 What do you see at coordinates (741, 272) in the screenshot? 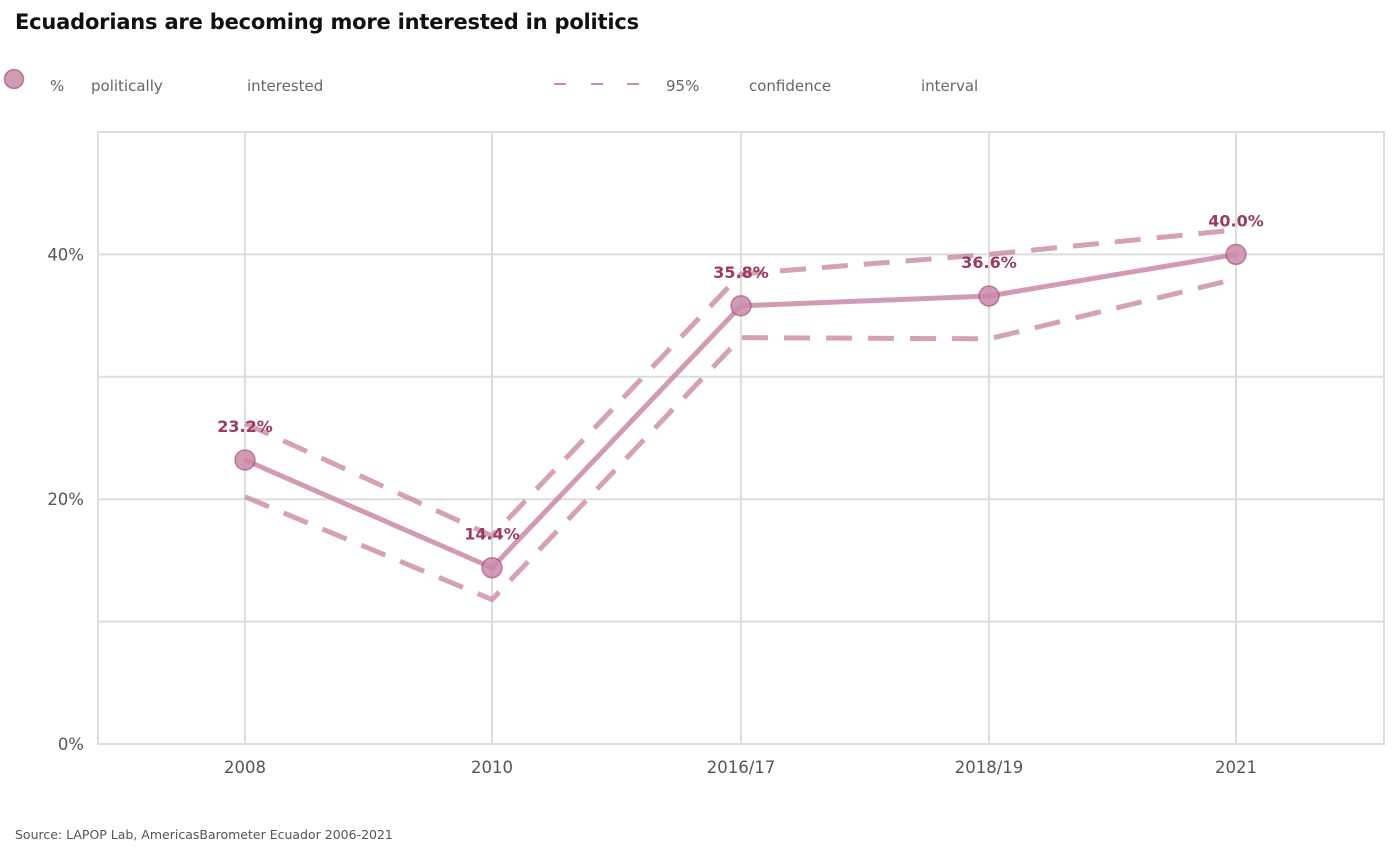
I see `data-label: 35.8%` at bounding box center [741, 272].